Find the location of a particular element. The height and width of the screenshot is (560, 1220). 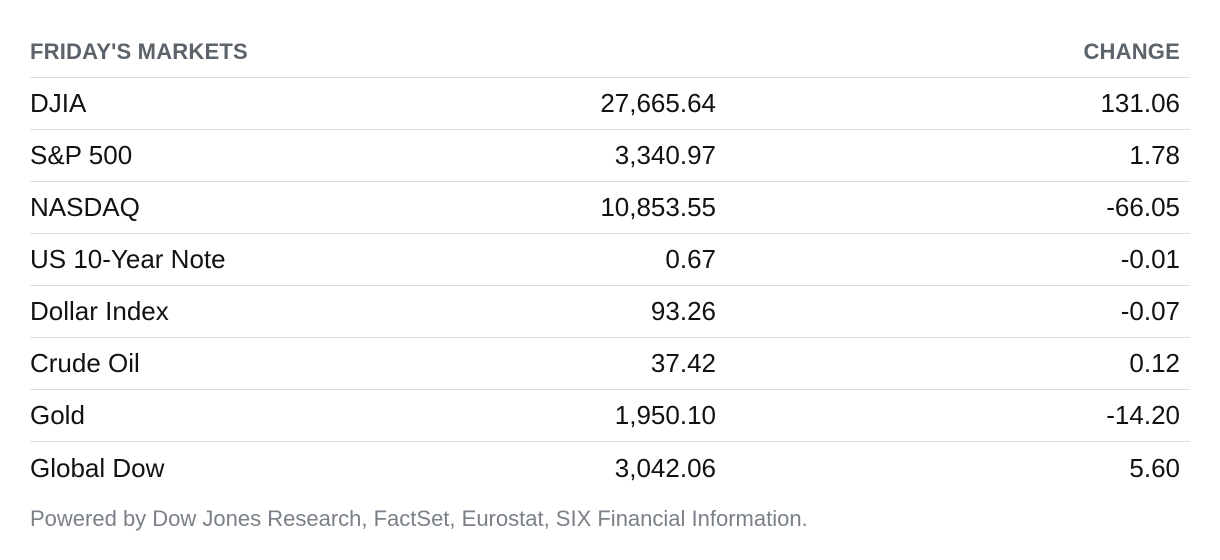

market-name: Global Dow is located at coordinates (97, 467).